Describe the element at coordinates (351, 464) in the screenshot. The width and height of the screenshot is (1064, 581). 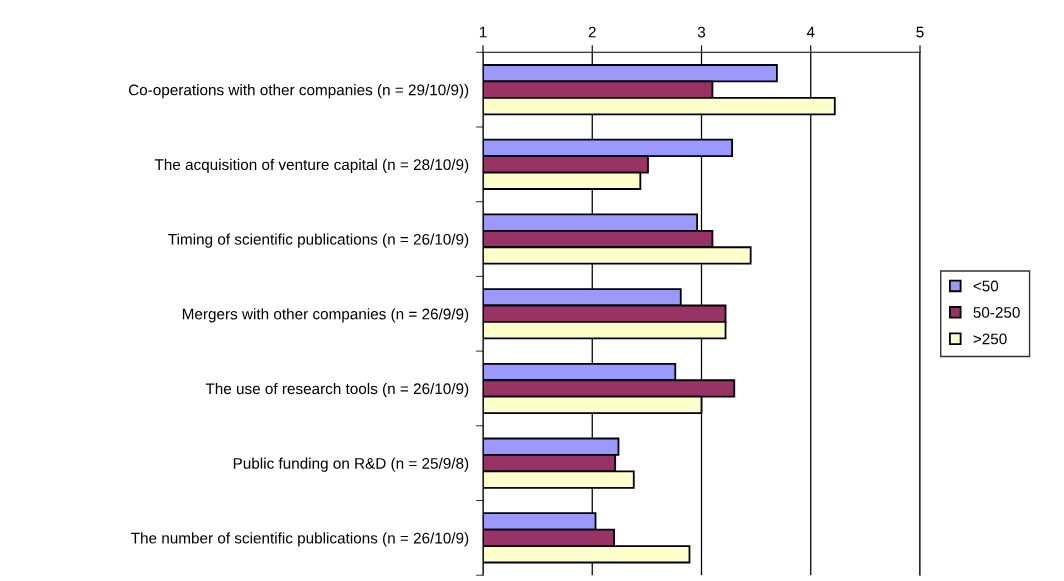
I see `y-tick-label: Public funding on R&D (n = 25/9/8)` at that location.